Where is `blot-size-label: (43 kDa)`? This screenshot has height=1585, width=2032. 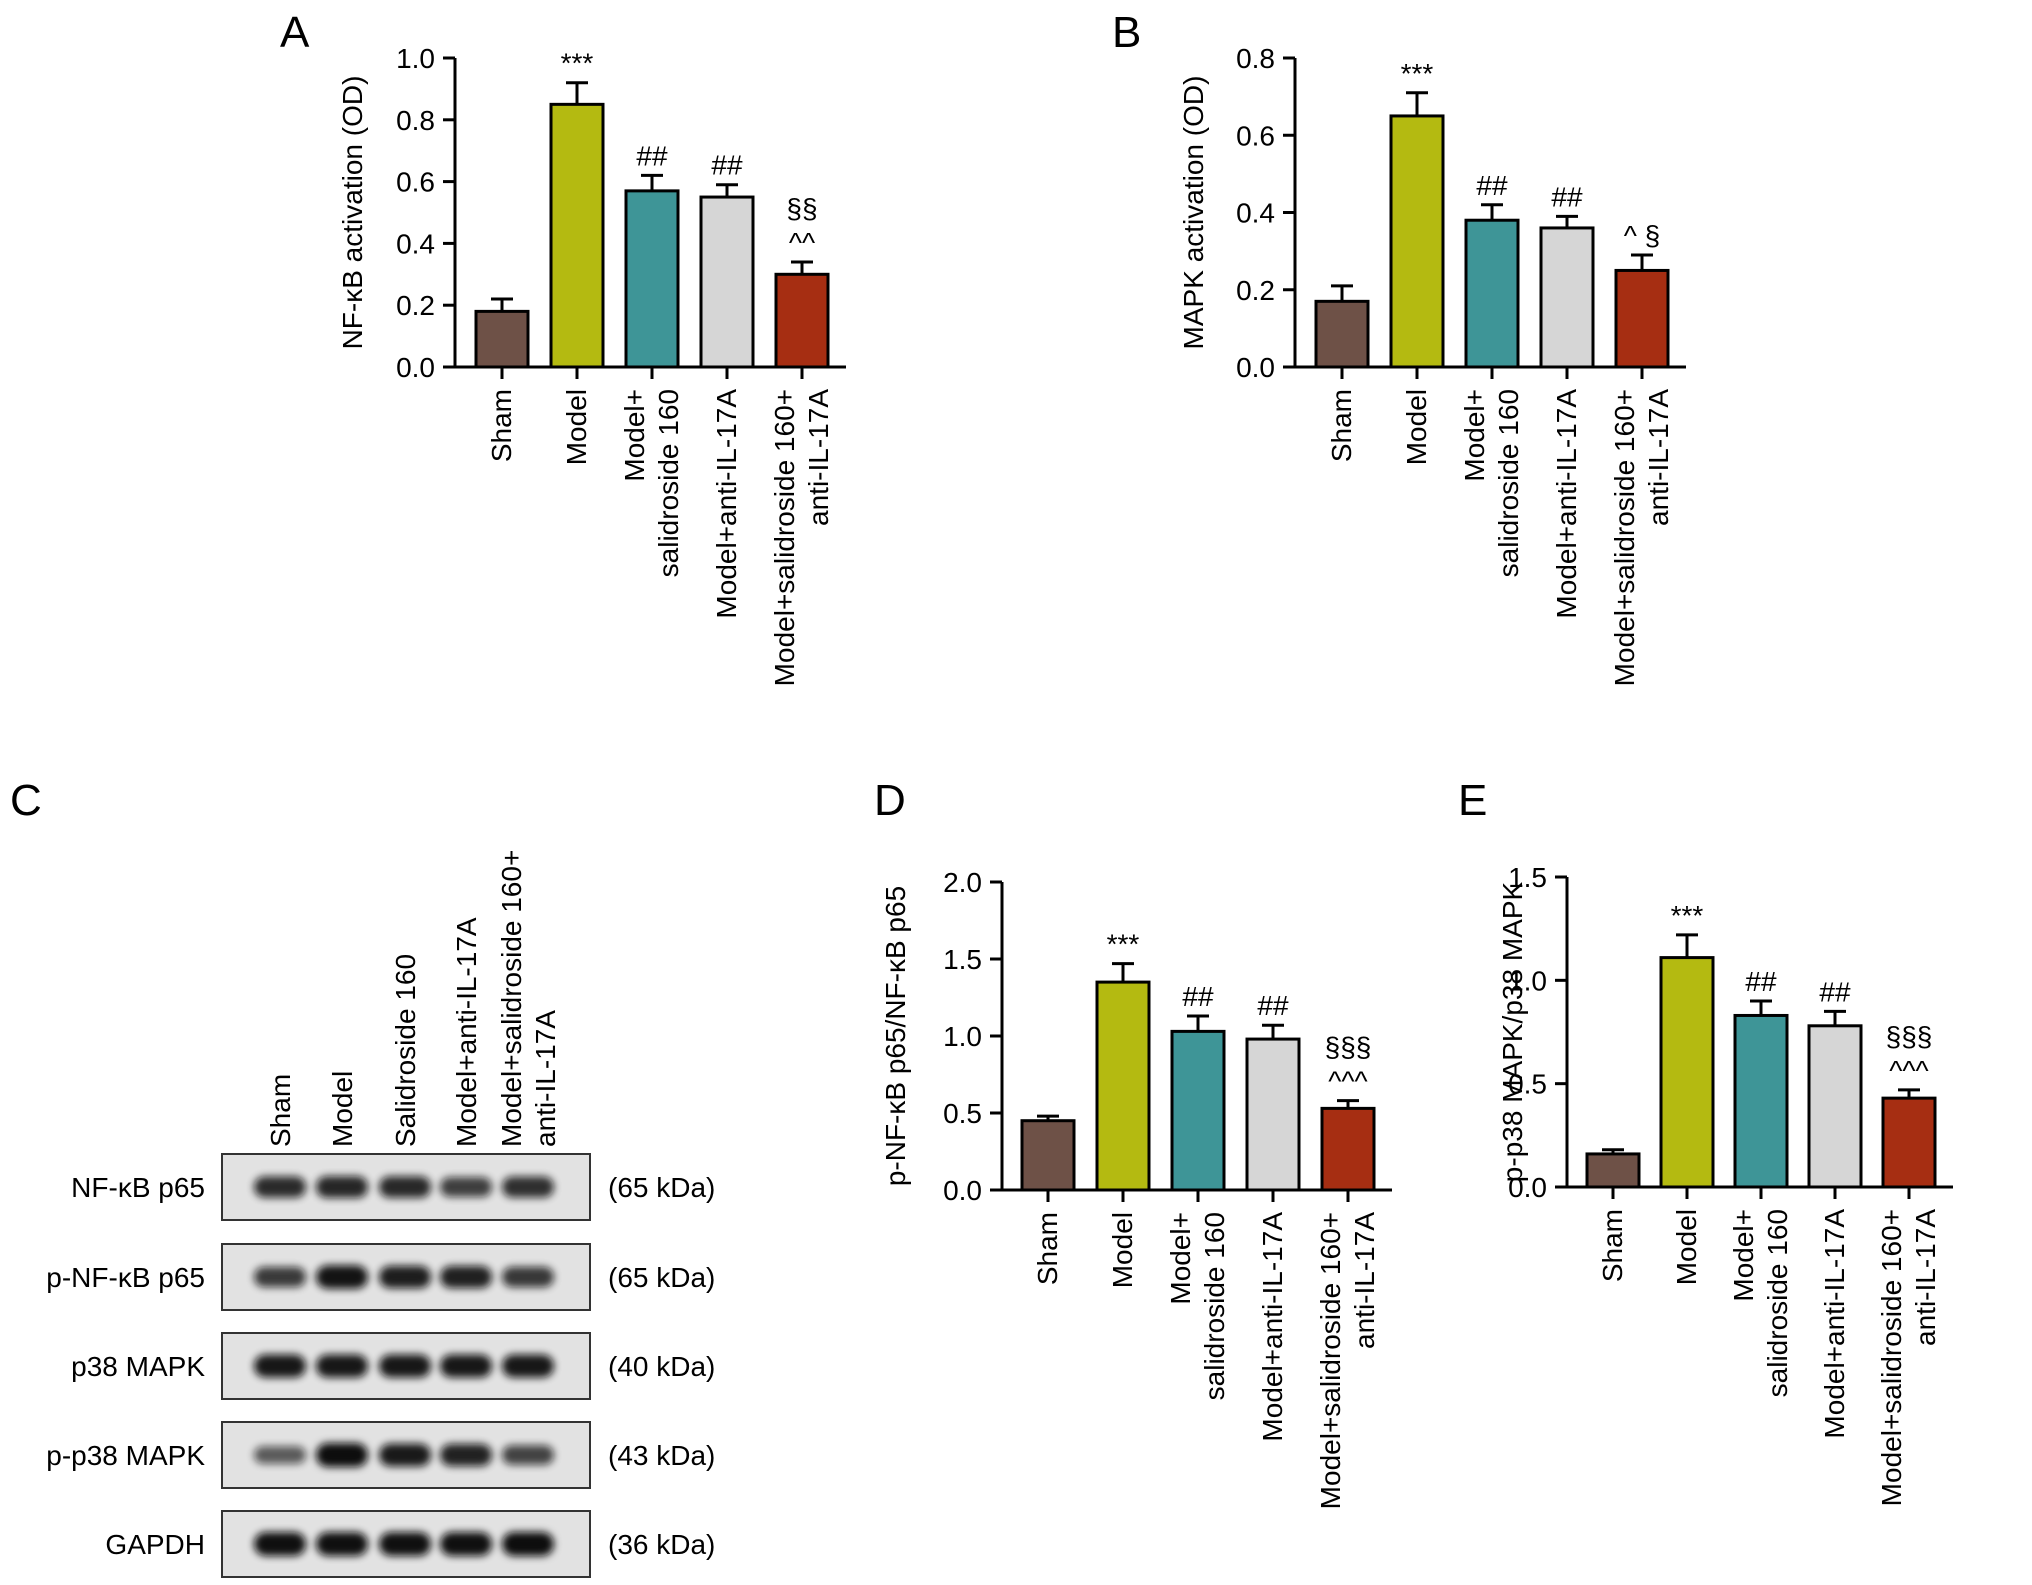
blot-size-label: (43 kDa) is located at coordinates (661, 1455).